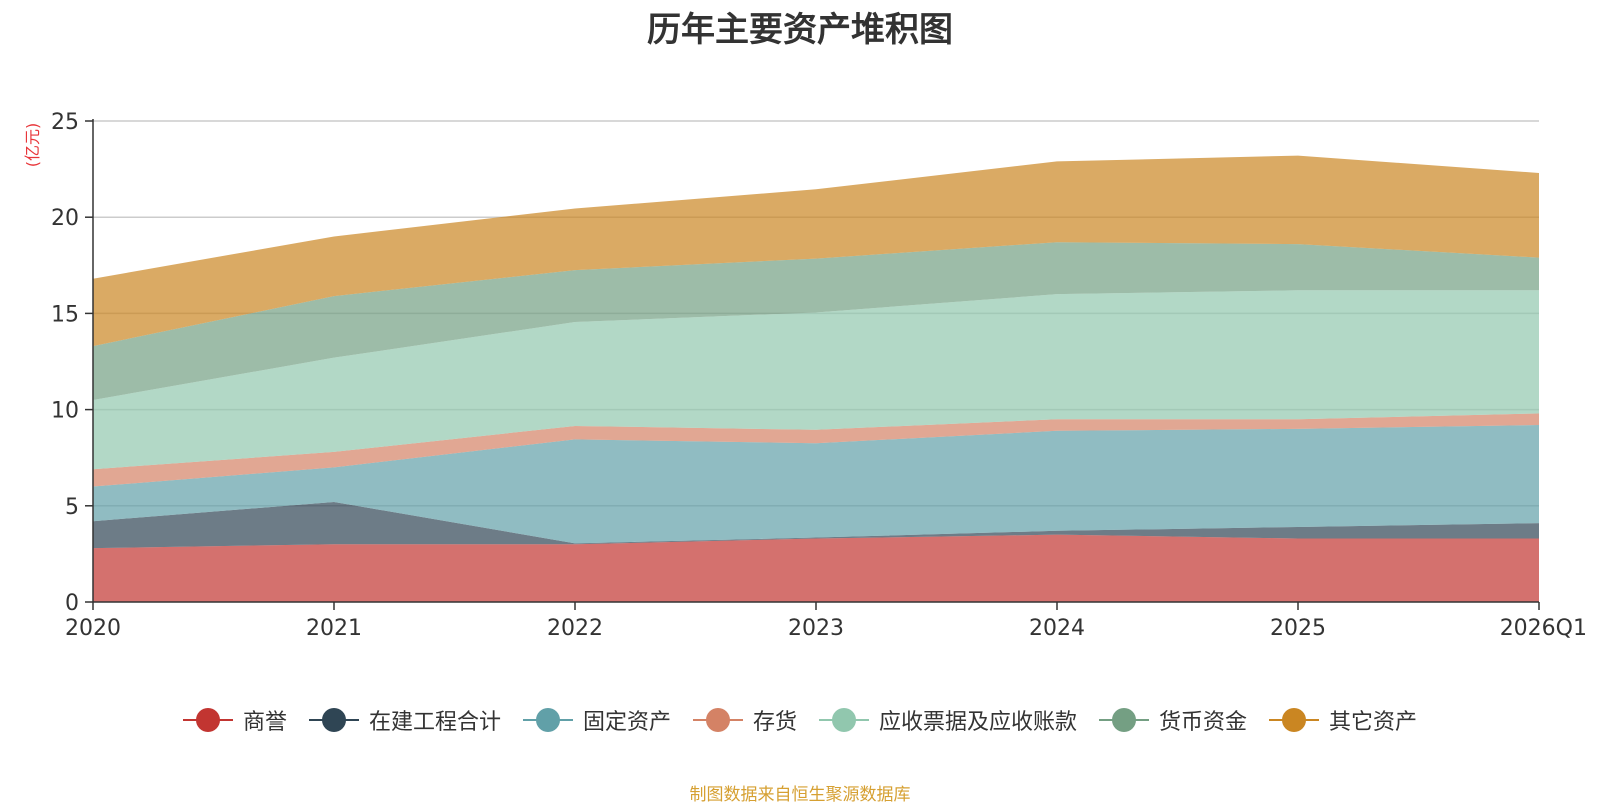 This screenshot has width=1600, height=805. What do you see at coordinates (626, 722) in the screenshot?
I see `legend-label: 固定资产` at bounding box center [626, 722].